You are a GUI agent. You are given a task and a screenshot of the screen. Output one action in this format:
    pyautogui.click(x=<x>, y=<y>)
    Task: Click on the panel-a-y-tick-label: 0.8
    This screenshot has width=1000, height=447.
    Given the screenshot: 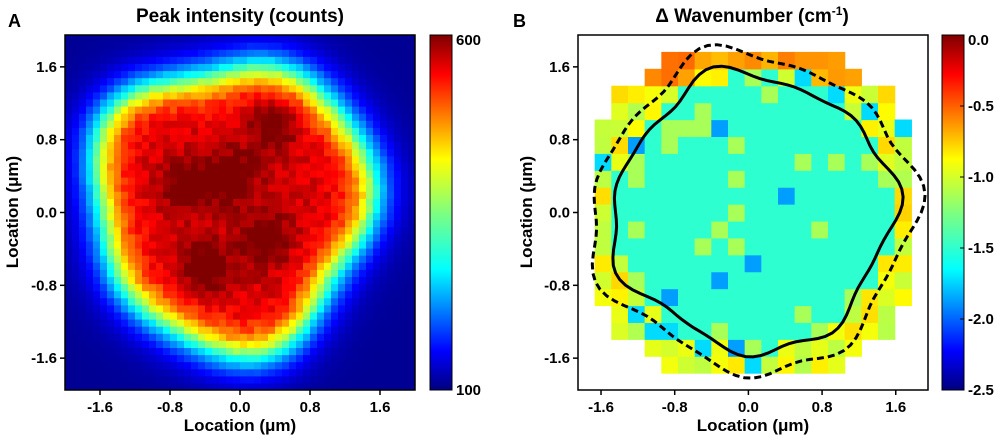 What is the action you would take?
    pyautogui.click(x=46, y=140)
    